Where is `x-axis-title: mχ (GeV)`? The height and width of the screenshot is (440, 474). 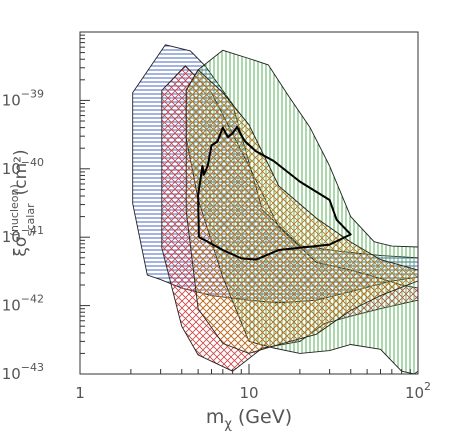
x-axis-title: mχ (GeV) is located at coordinates (249, 419).